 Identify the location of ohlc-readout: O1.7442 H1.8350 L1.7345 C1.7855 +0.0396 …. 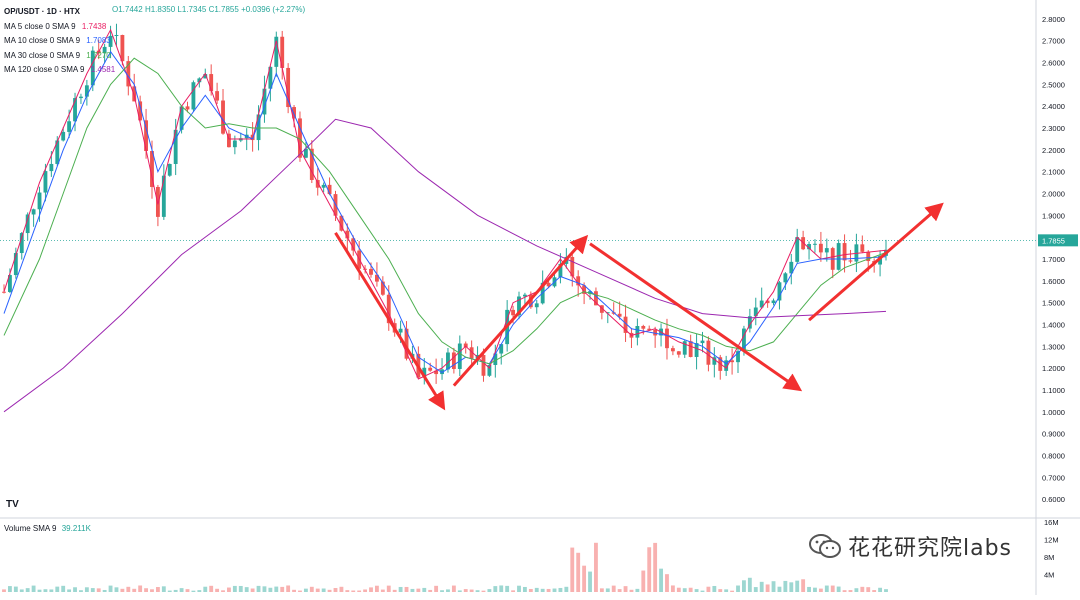
(208, 9).